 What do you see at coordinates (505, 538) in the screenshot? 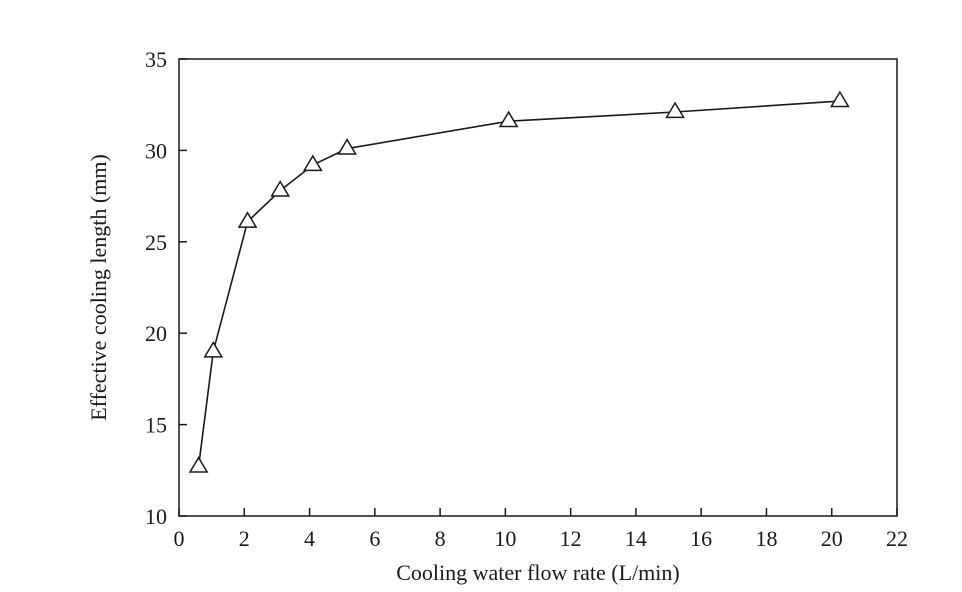
I see `x-tick-label: 10` at bounding box center [505, 538].